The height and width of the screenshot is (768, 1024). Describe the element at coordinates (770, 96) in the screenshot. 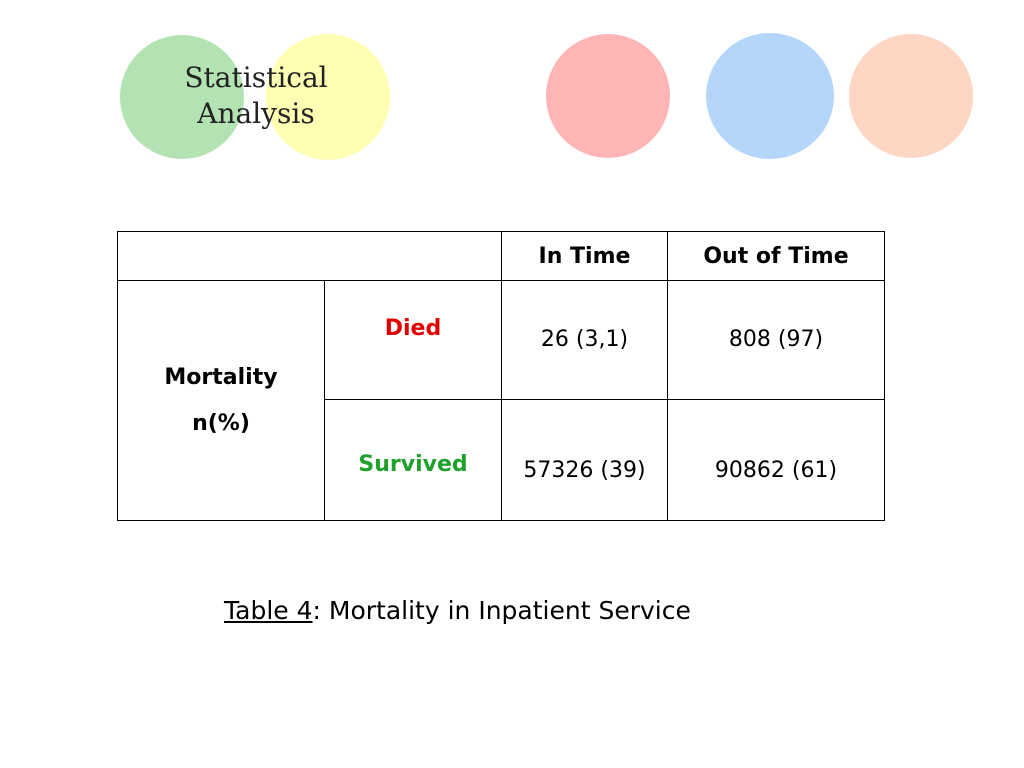

I see `decorative-circle-blue` at that location.